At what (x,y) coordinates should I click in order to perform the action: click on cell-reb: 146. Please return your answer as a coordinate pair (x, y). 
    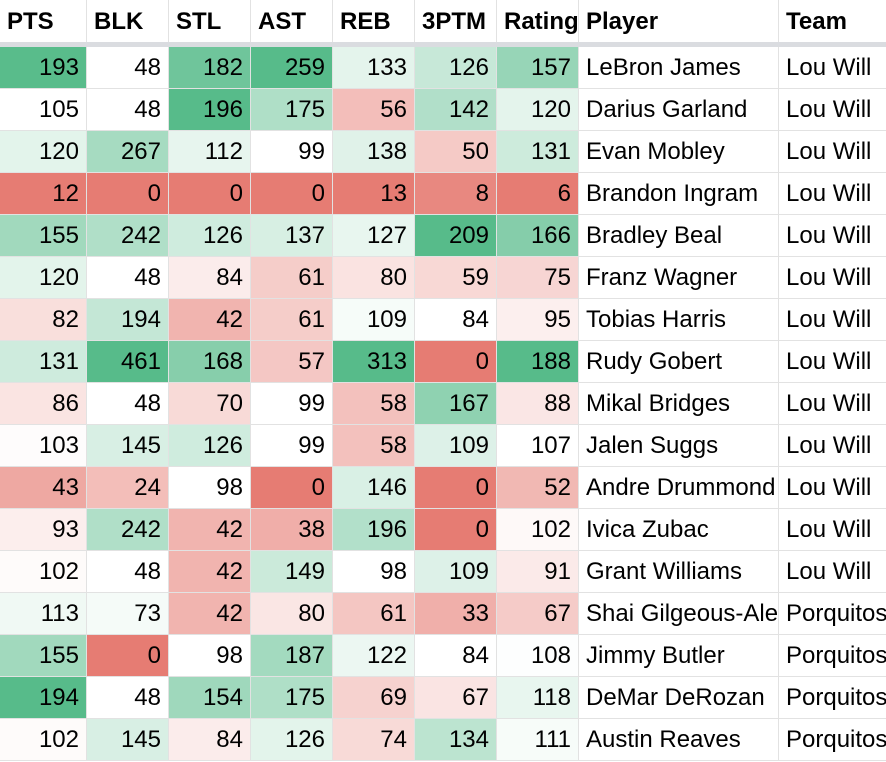
    Looking at the image, I should click on (374, 488).